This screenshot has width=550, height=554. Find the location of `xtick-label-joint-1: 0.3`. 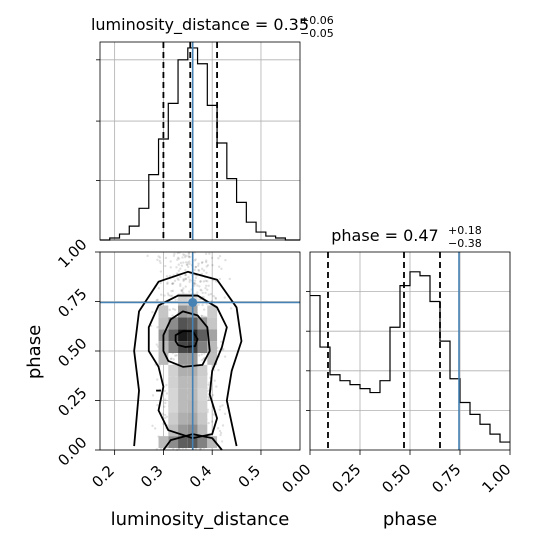

xtick-label-joint-1: 0.3 is located at coordinates (152, 477).